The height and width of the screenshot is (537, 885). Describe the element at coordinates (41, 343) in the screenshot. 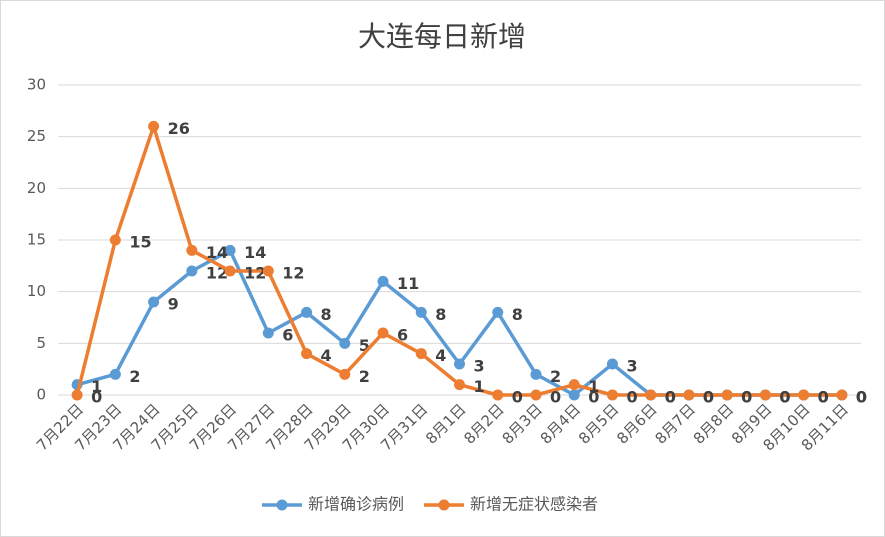

I see `y-tick-label: 5` at that location.